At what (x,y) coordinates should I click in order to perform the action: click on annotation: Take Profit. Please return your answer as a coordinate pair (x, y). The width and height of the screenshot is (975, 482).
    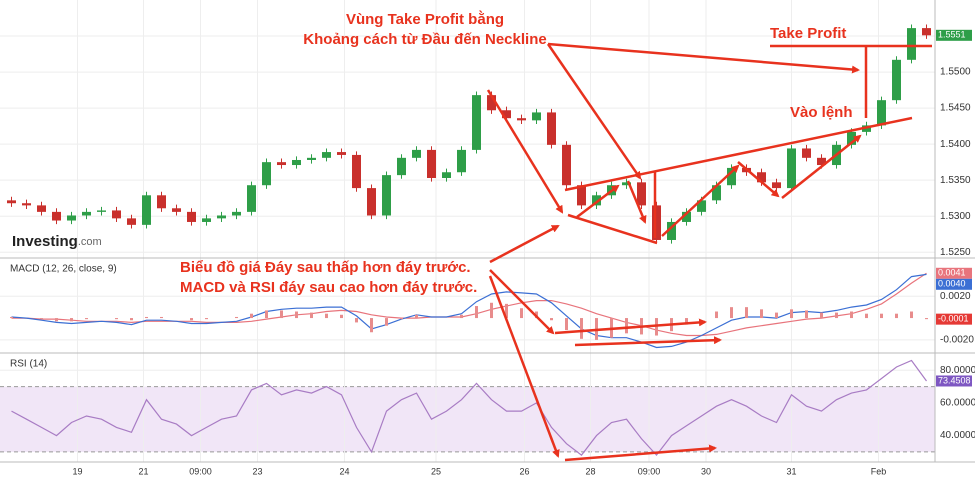
    Looking at the image, I should click on (808, 33).